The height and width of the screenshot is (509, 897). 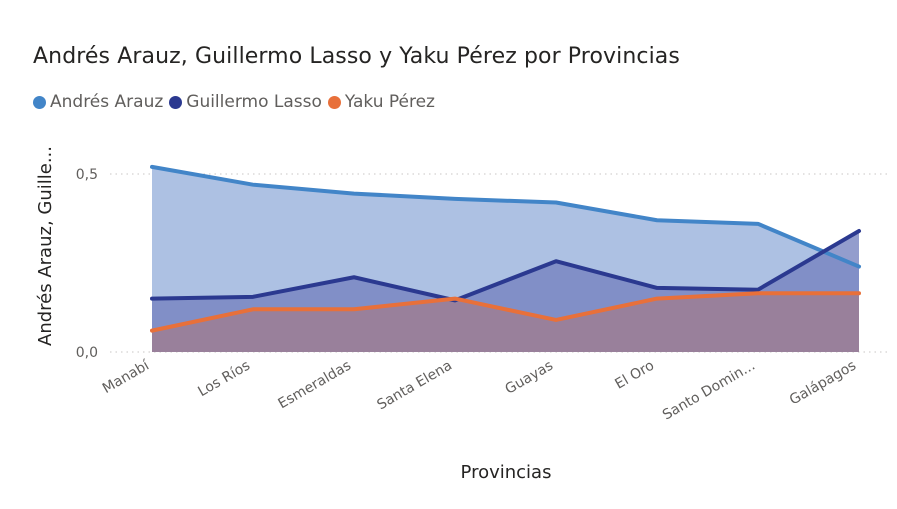 What do you see at coordinates (87, 264) in the screenshot?
I see `y-axis-ticks: 0,0 0,5` at bounding box center [87, 264].